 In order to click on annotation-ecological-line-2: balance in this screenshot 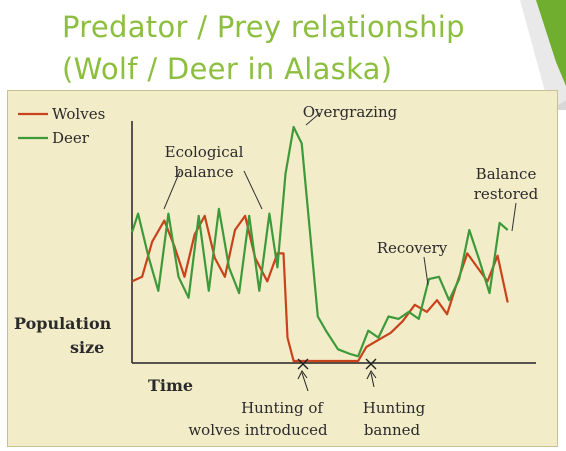, I will do `click(203, 172)`.